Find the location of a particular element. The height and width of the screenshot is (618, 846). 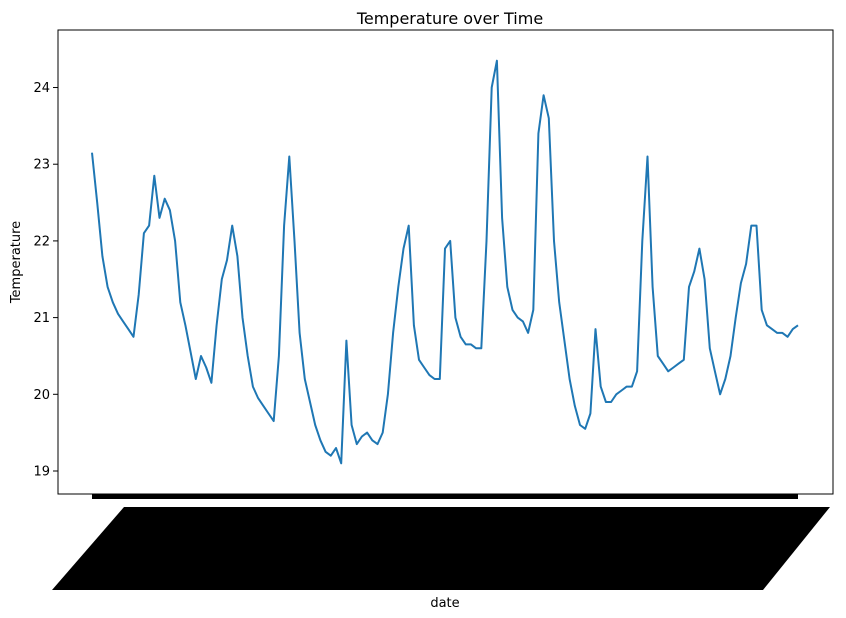

chart-title: Temperature over Time is located at coordinates (449, 18).